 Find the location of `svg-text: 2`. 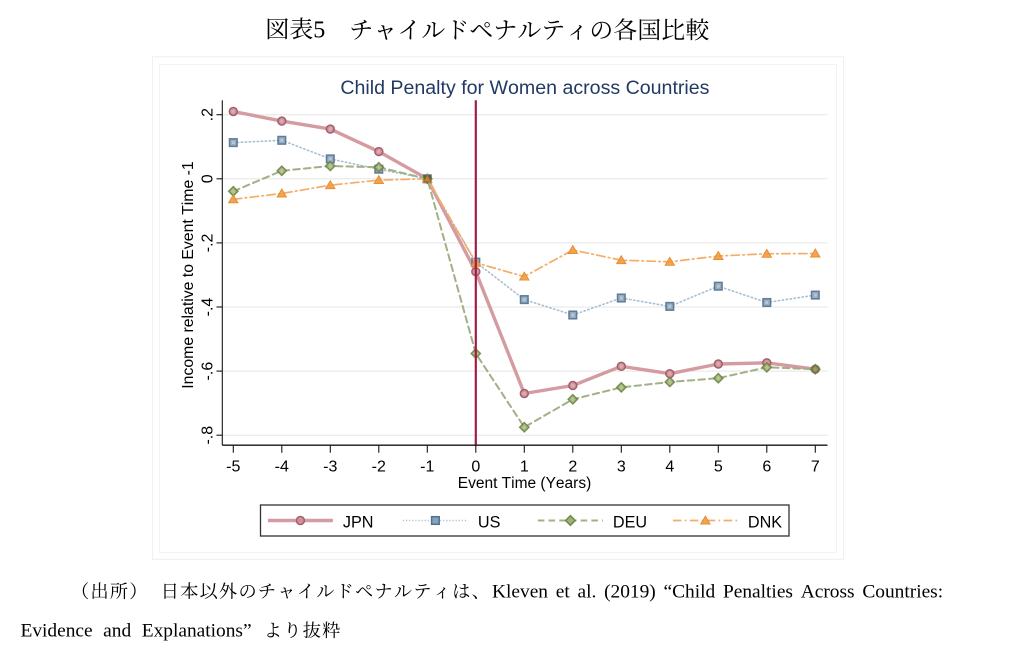

svg-text: 2 is located at coordinates (572, 467).